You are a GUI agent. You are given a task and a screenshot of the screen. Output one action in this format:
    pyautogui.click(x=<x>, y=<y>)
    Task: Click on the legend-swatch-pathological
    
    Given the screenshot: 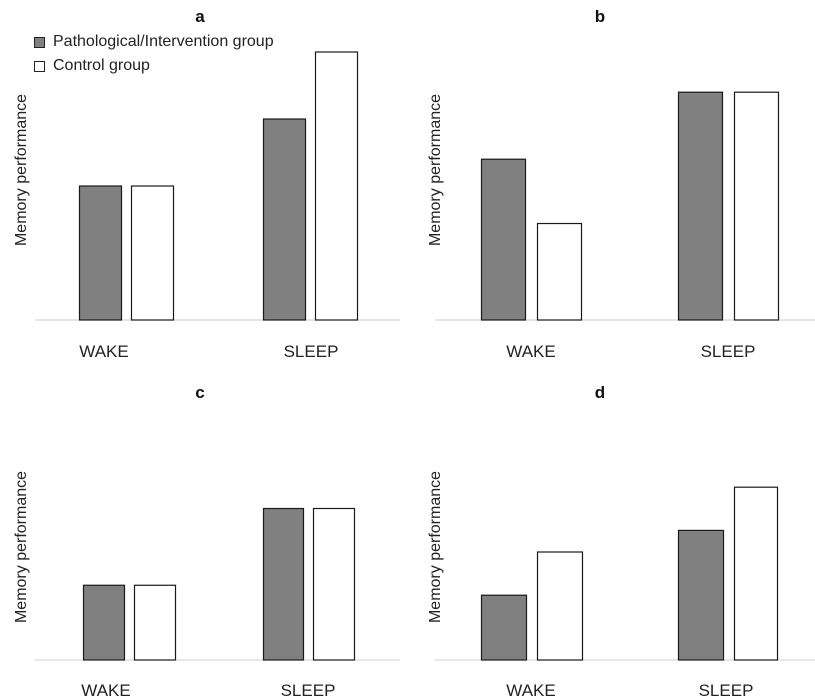 What is the action you would take?
    pyautogui.click(x=39, y=42)
    